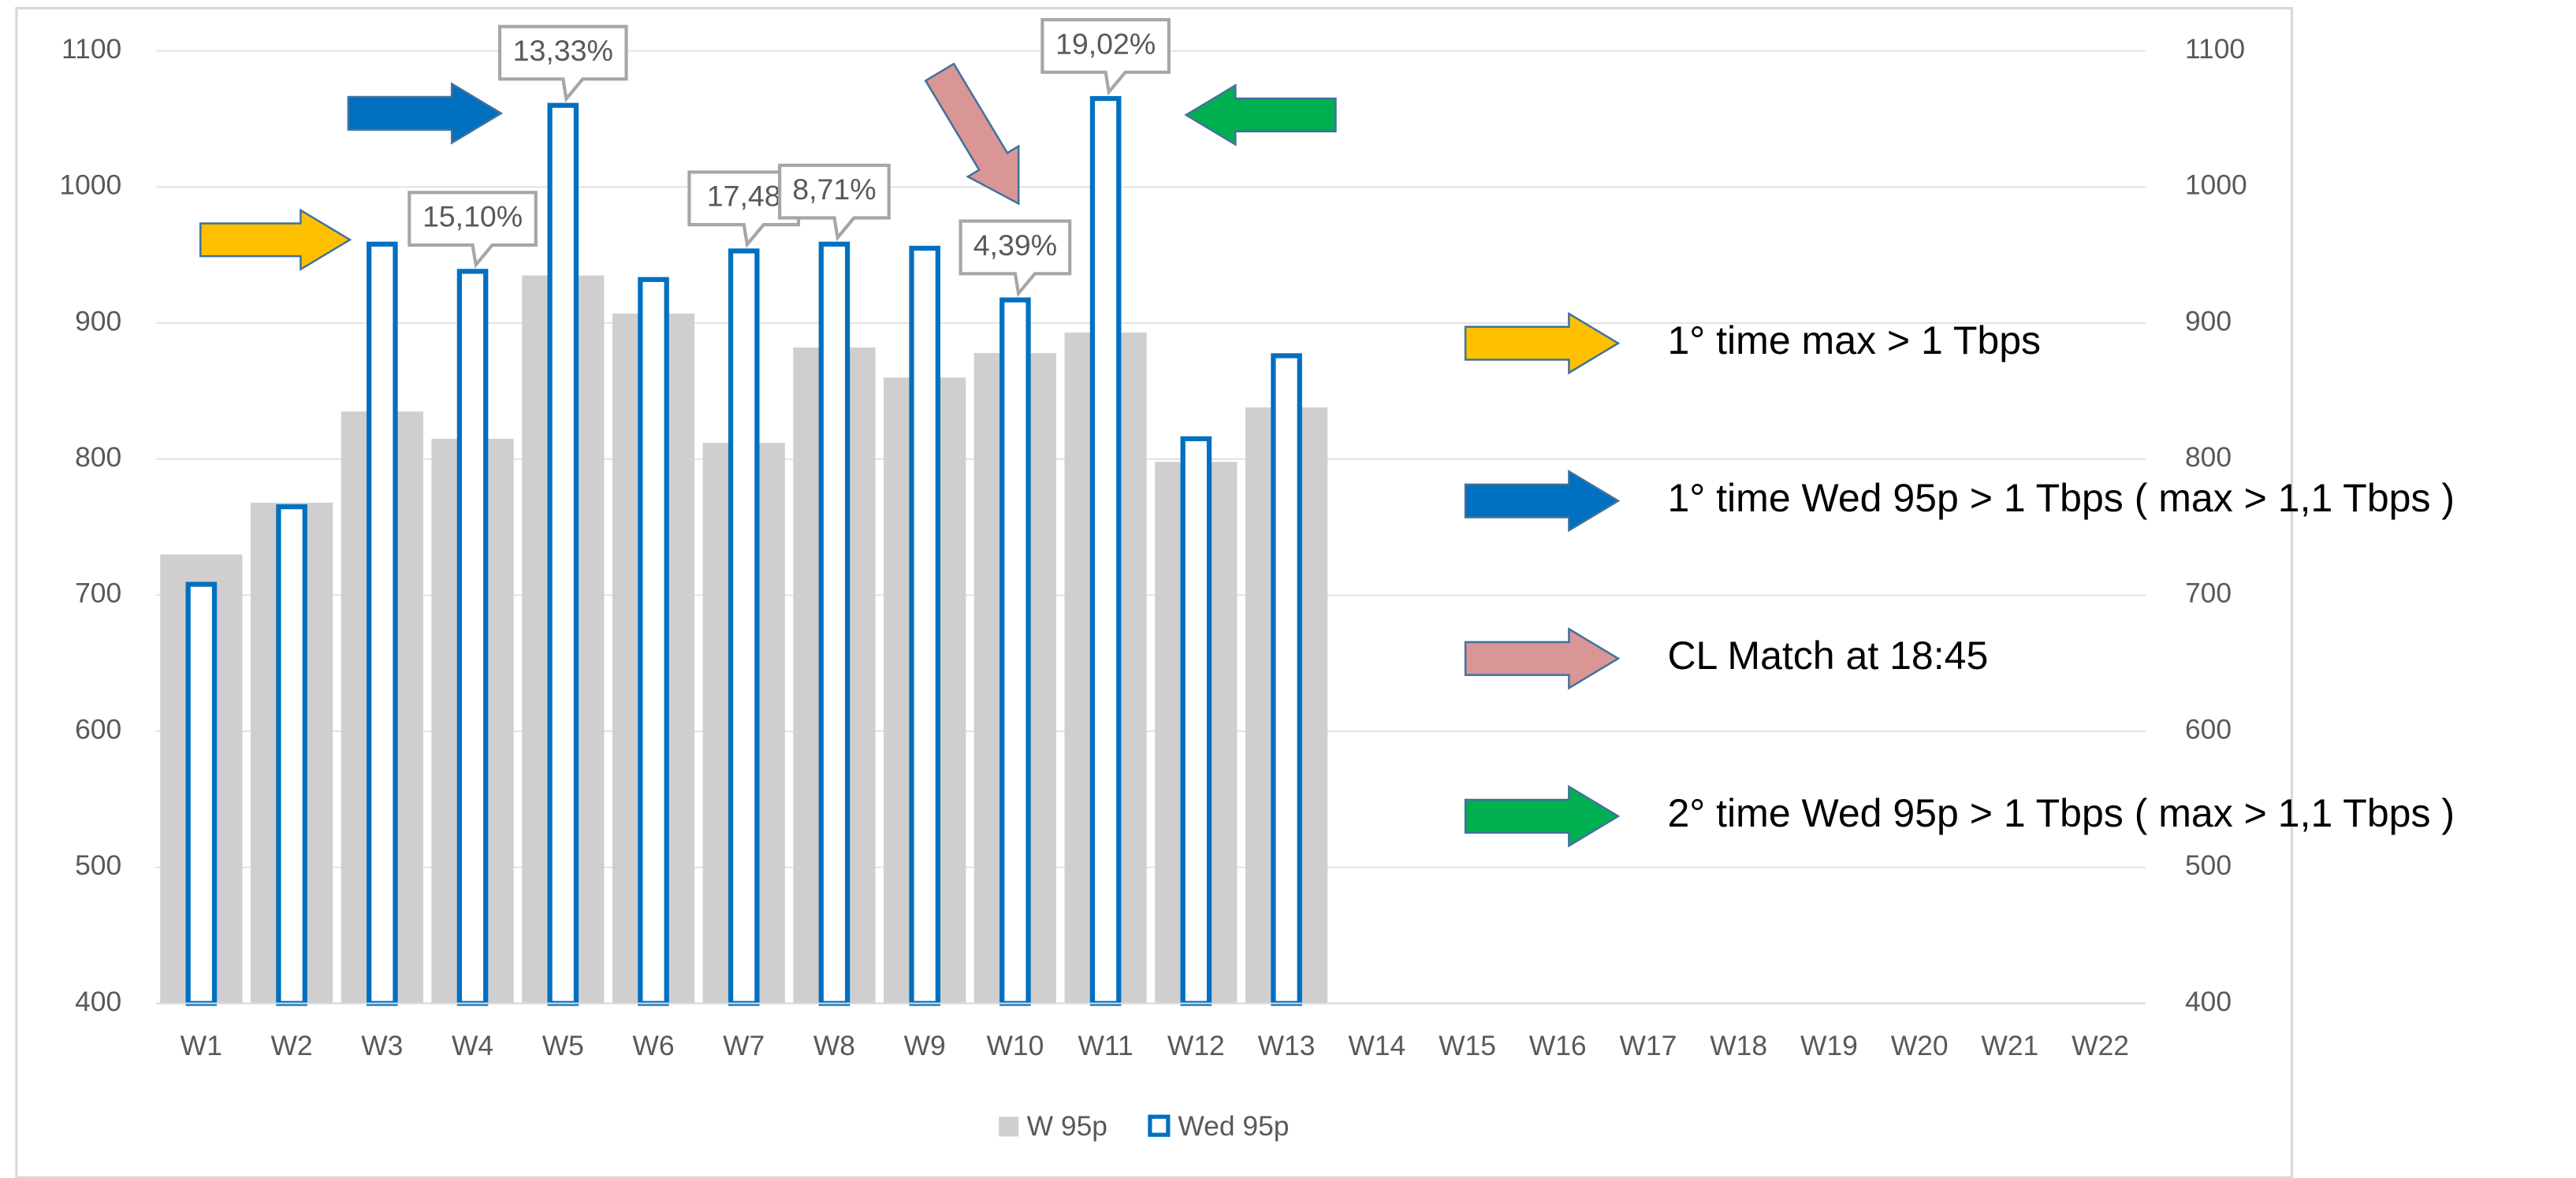 The width and height of the screenshot is (2576, 1178). Describe the element at coordinates (2208, 865) in the screenshot. I see `y2-tick-label: 500` at that location.